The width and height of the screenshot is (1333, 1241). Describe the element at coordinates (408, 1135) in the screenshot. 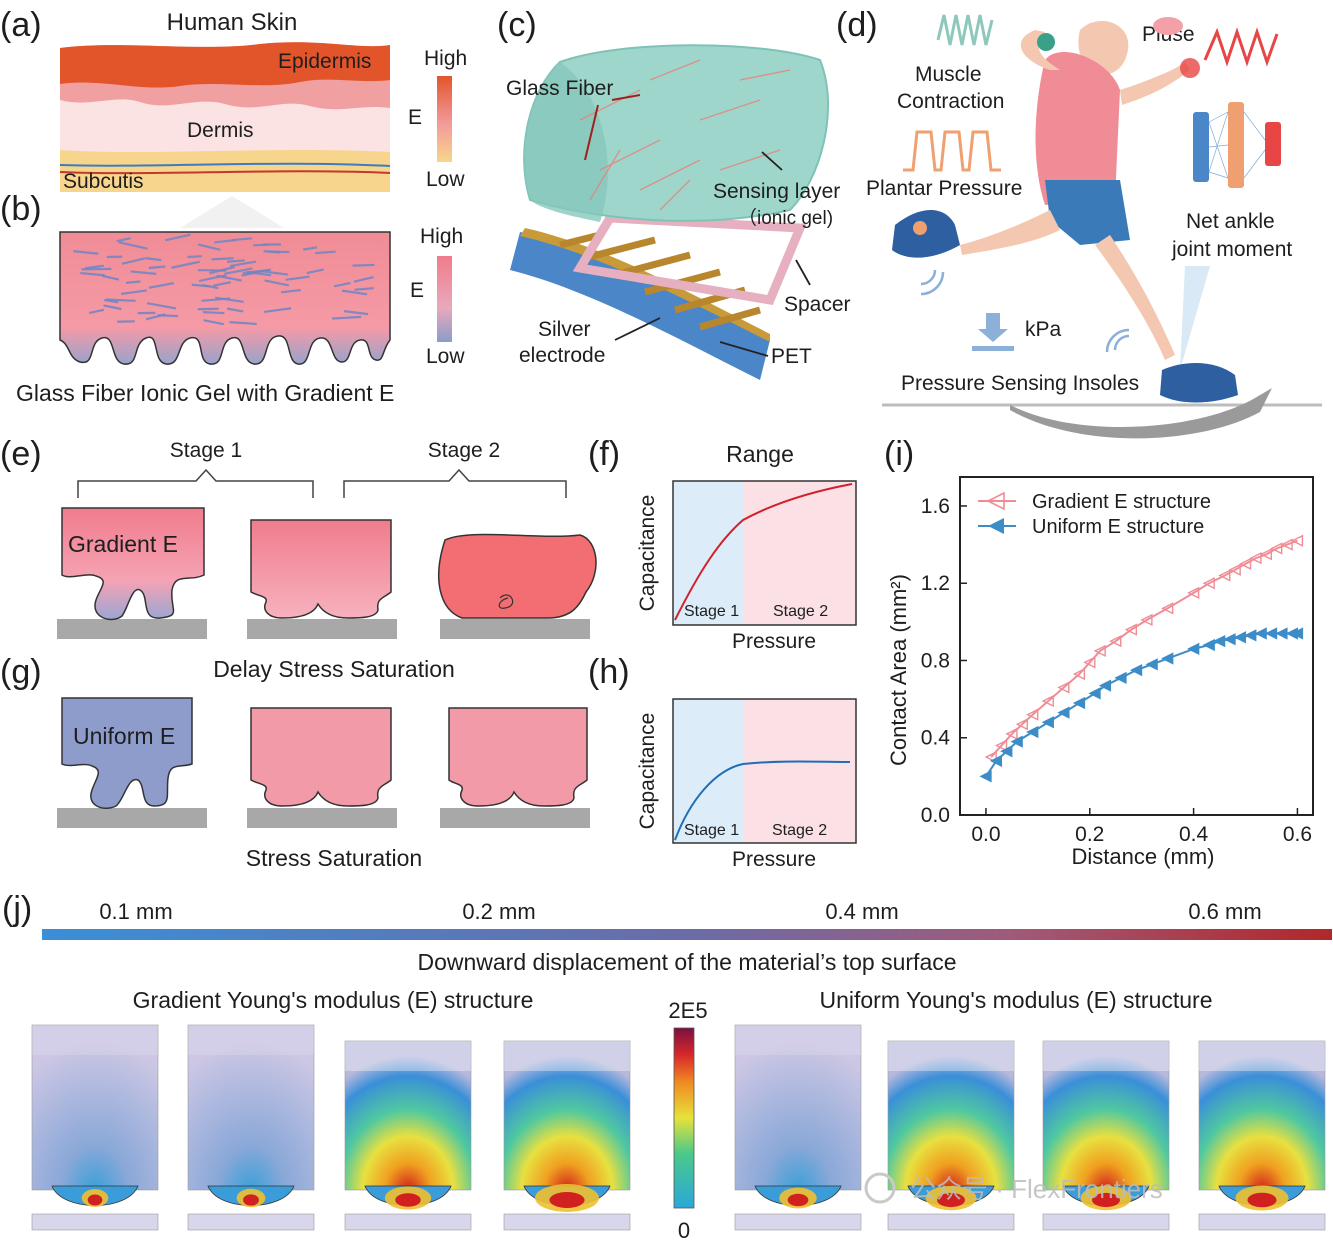

I see `simulation-block` at that location.